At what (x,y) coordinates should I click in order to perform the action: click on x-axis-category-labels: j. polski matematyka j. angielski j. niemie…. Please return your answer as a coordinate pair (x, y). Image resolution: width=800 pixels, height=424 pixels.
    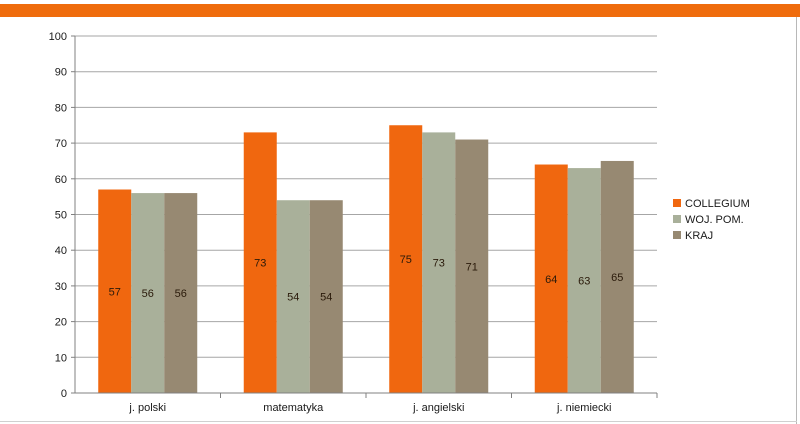
    Looking at the image, I should click on (369, 408).